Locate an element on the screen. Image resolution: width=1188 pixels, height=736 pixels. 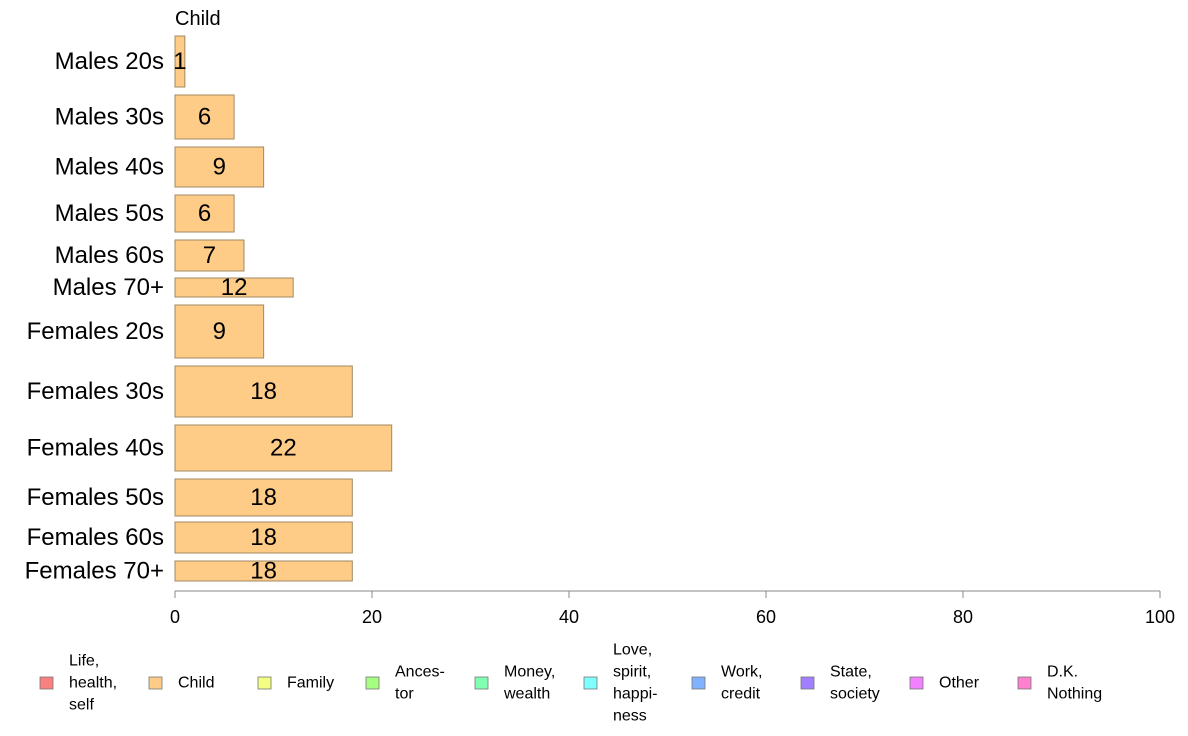
legend-label: Love, spirit, happi-ness is located at coordinates (635, 683).